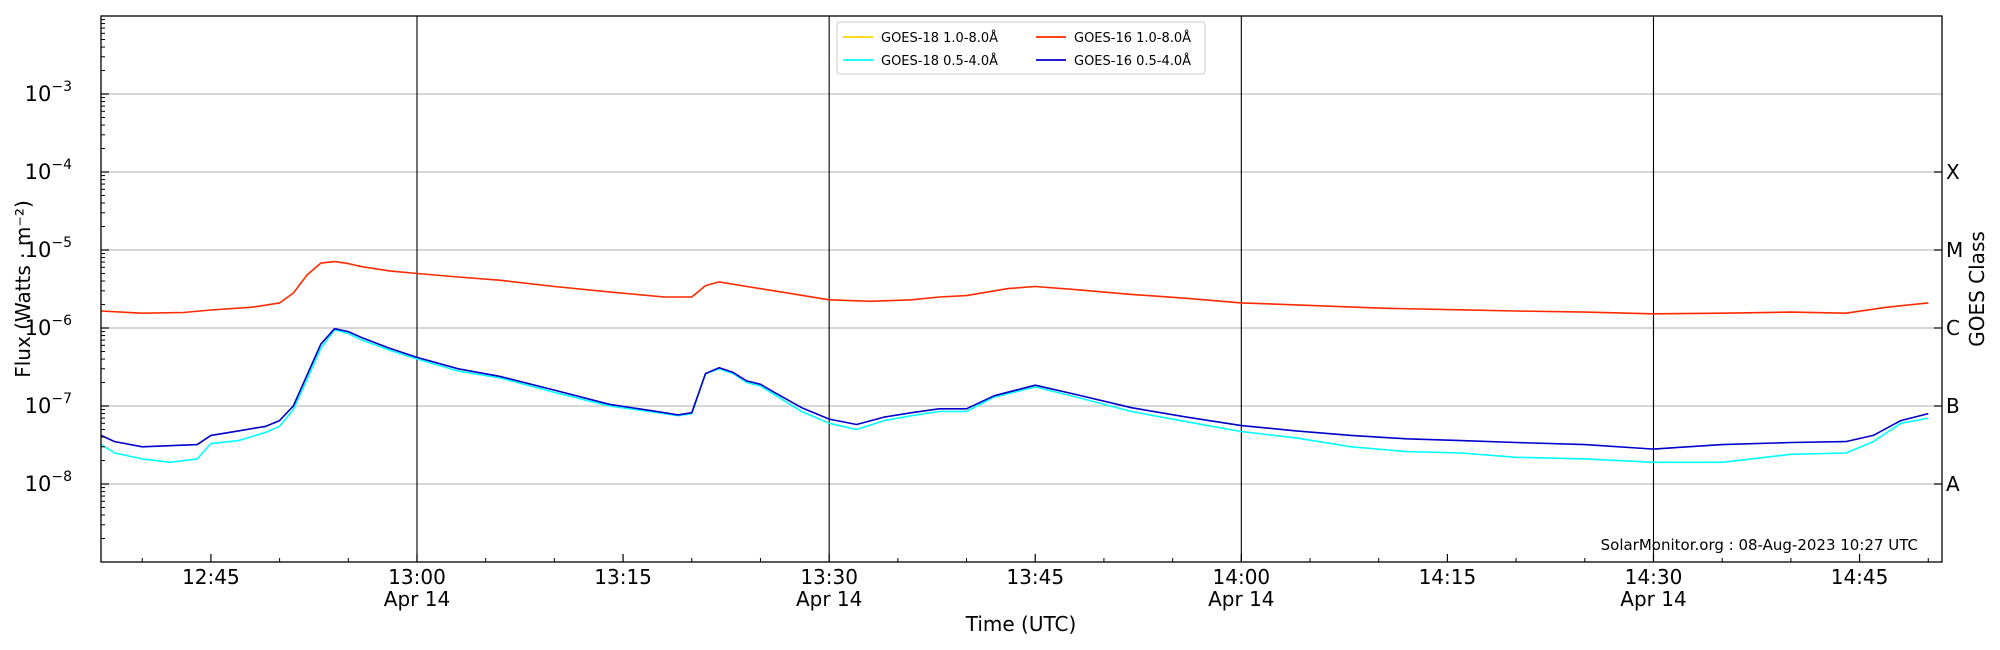 The width and height of the screenshot is (2000, 650). Describe the element at coordinates (61, 243) in the screenshot. I see `y-tick-exponent: −5` at that location.